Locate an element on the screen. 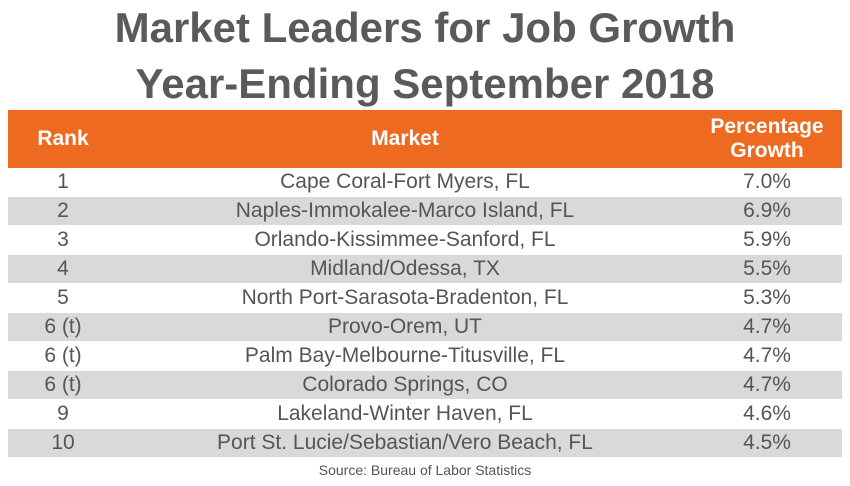 This screenshot has width=850, height=486. cell-rank: 1 is located at coordinates (63, 181).